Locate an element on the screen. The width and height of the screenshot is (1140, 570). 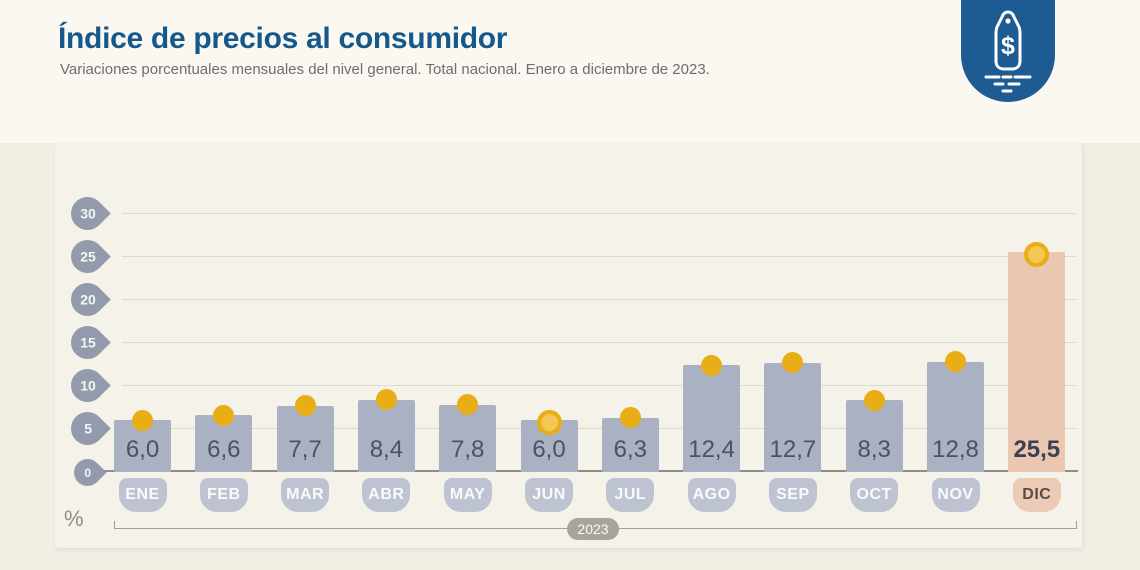
marker-SEP is located at coordinates (793, 363).